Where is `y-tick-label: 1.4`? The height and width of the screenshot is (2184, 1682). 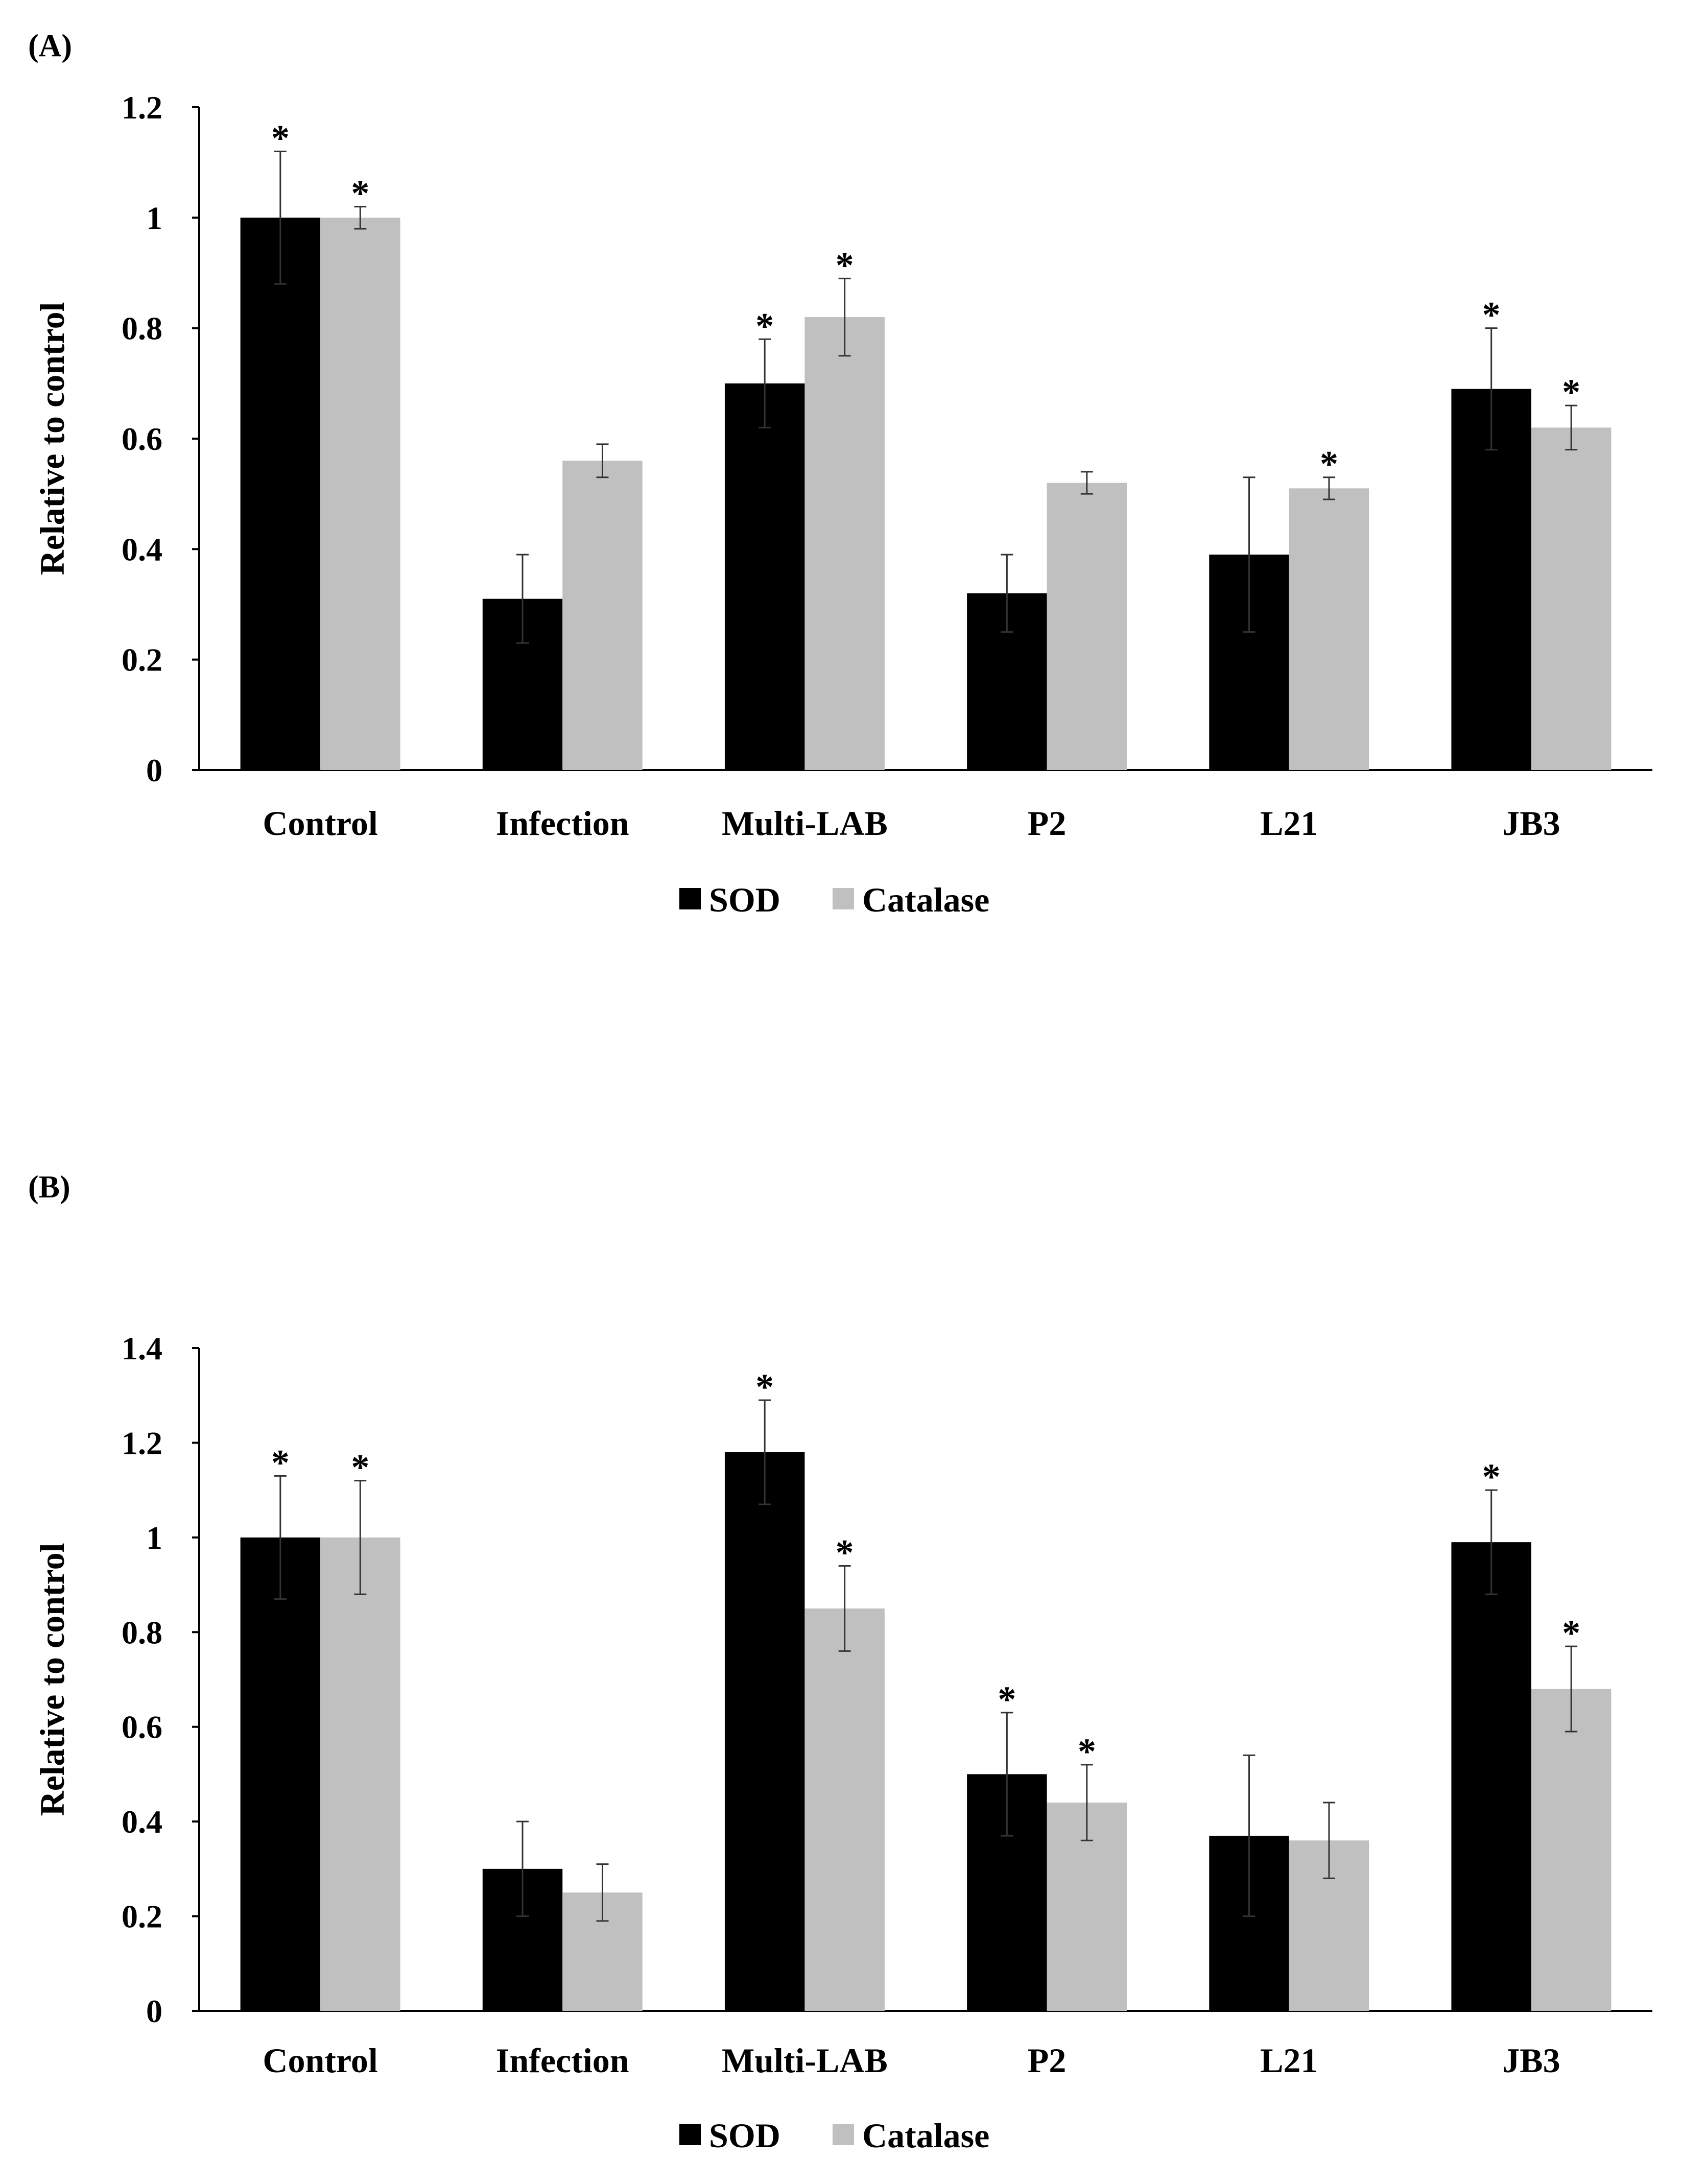
y-tick-label: 1.4 is located at coordinates (142, 1348).